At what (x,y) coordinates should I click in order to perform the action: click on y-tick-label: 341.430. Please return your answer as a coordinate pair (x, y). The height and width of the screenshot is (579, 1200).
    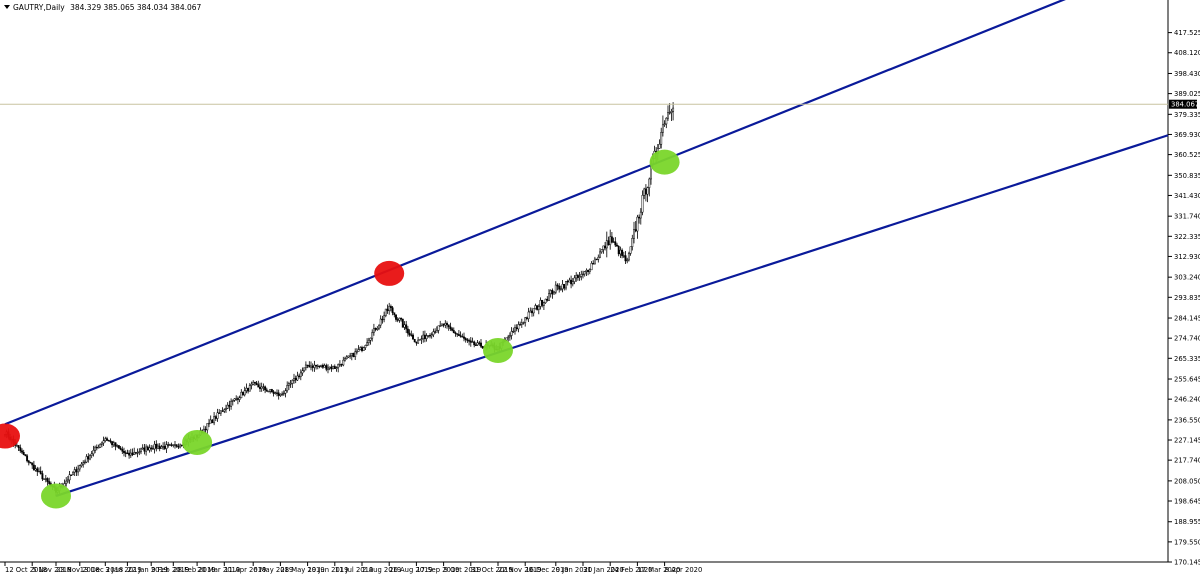
    Looking at the image, I should click on (1187, 196).